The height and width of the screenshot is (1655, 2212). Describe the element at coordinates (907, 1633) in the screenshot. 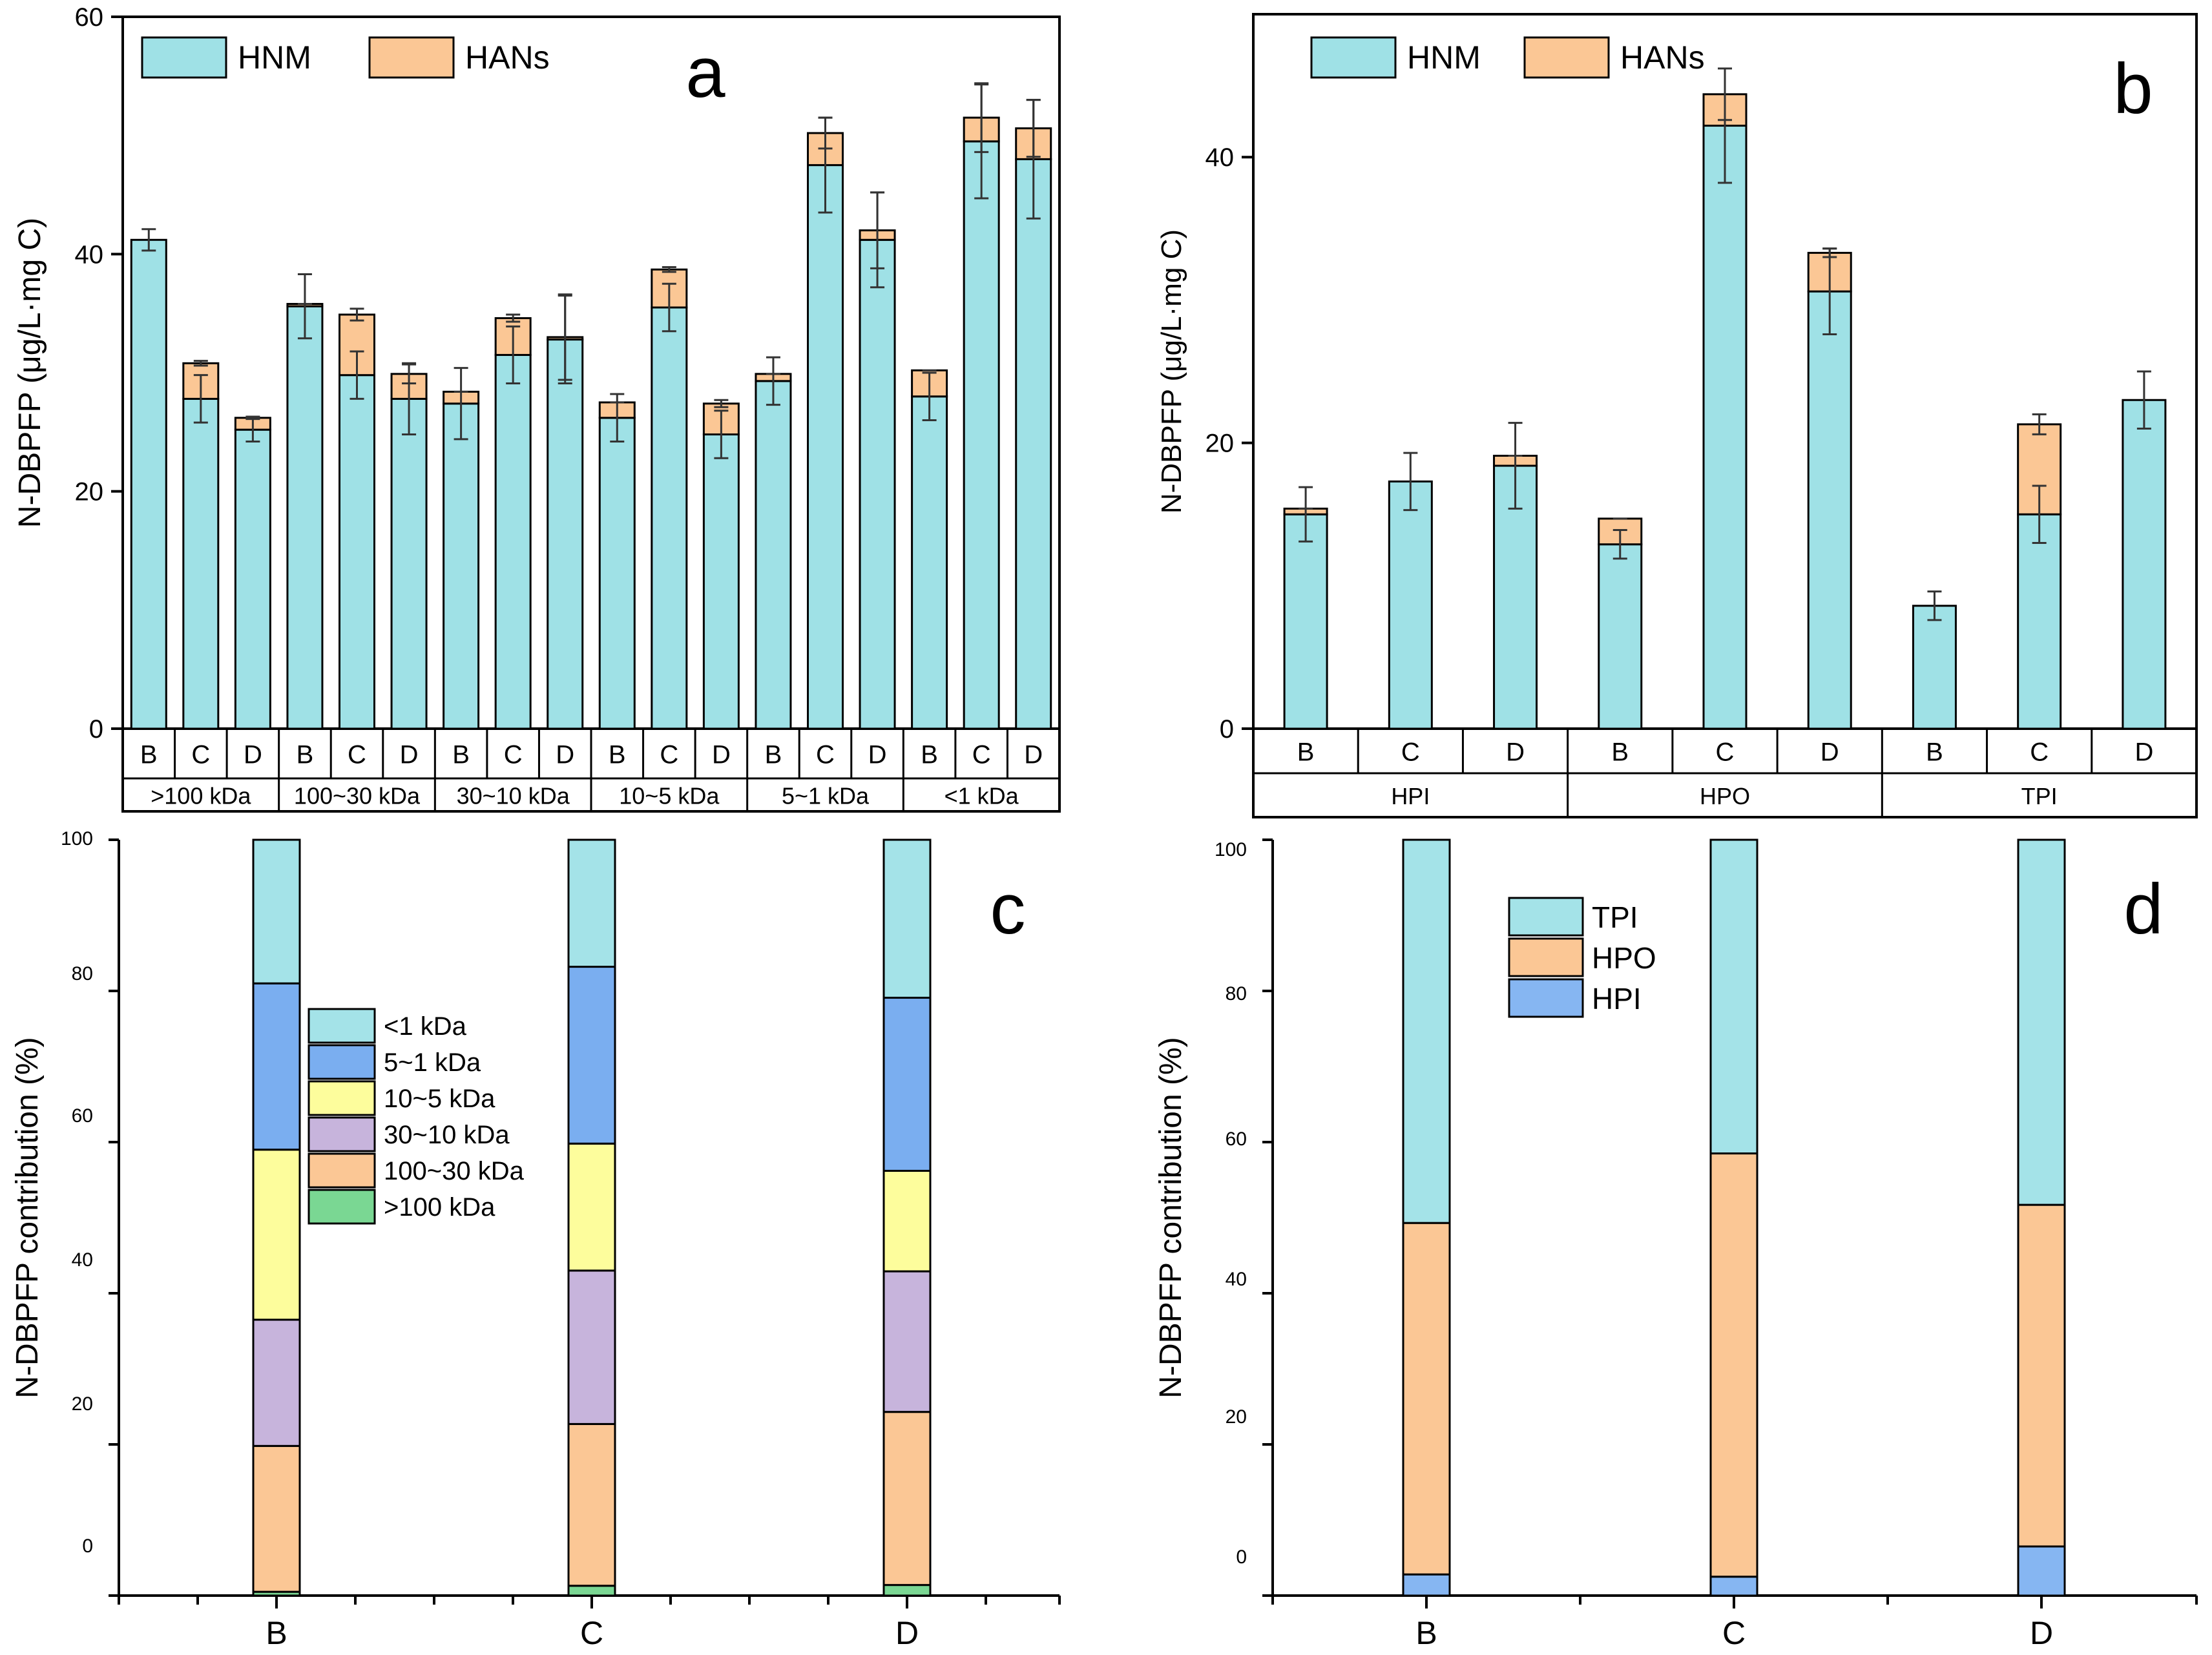

I see `x-tick-label: D` at that location.